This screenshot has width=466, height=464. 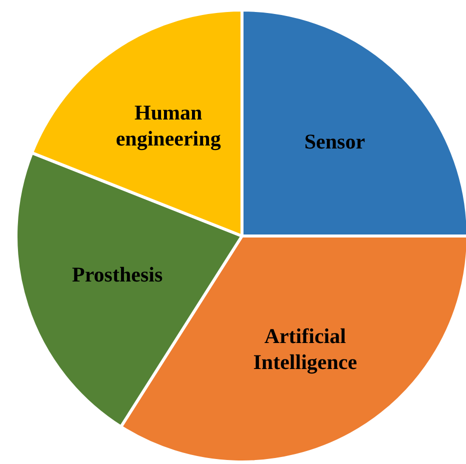 What do you see at coordinates (117, 274) in the screenshot?
I see `slice-label: Prosthesis` at bounding box center [117, 274].